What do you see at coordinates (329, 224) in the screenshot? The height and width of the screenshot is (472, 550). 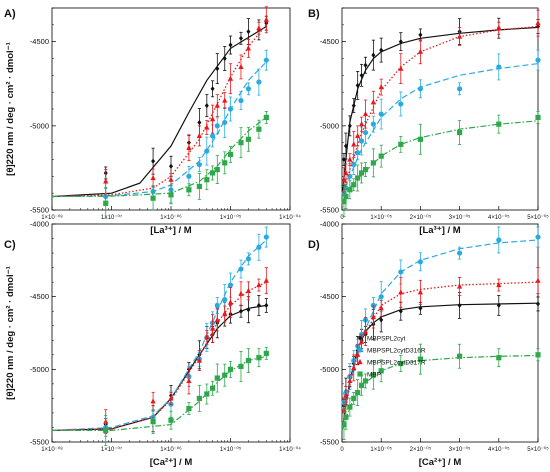 I see `y-tick-label: -4000` at bounding box center [329, 224].